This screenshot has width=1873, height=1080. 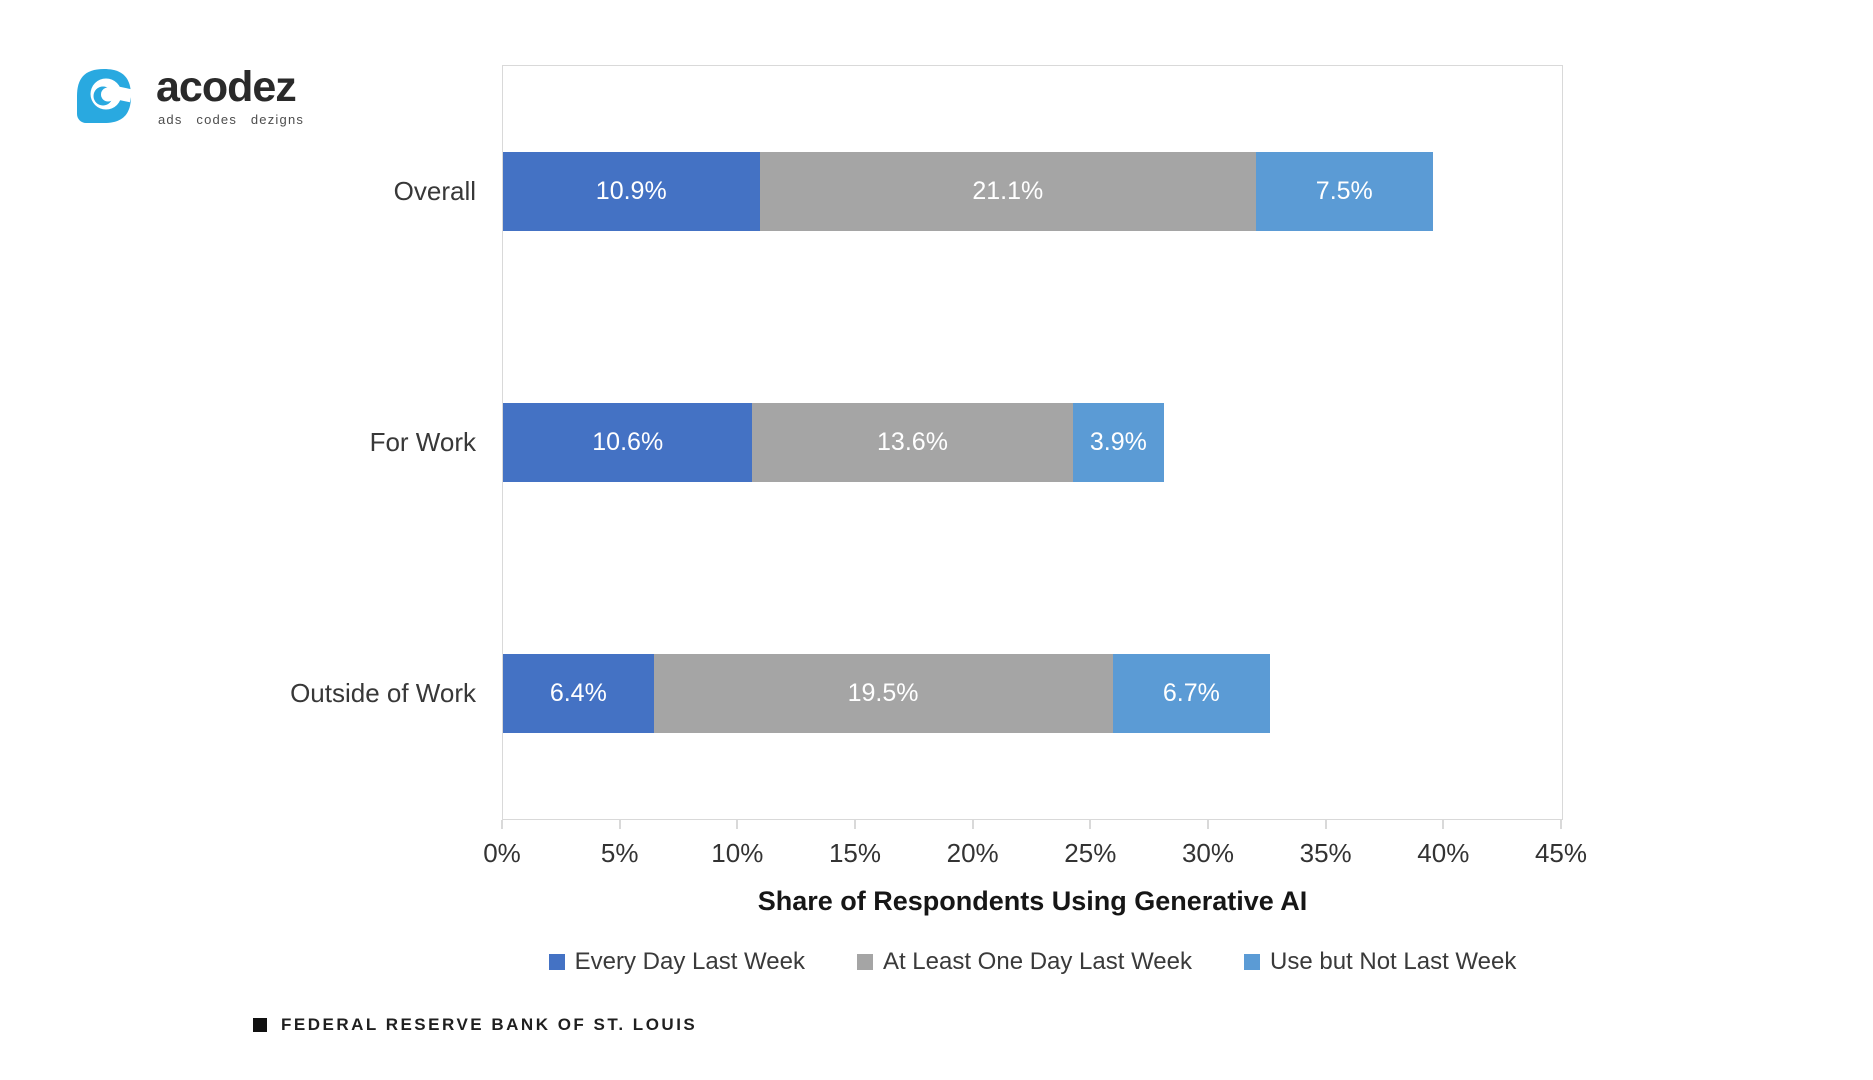 I want to click on x-tick-label: 30%, so click(x=1208, y=853).